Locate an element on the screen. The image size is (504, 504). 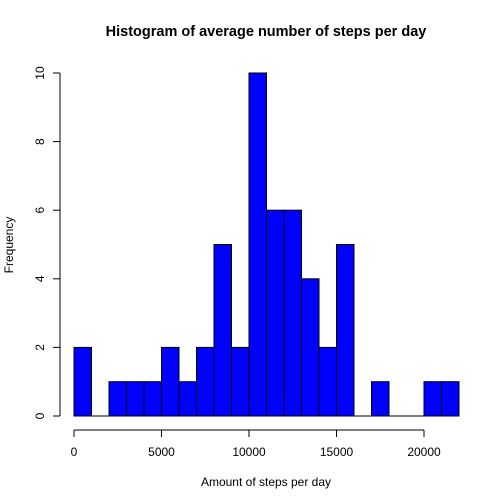
x-axis-label: Amount of steps per day is located at coordinates (266, 482).